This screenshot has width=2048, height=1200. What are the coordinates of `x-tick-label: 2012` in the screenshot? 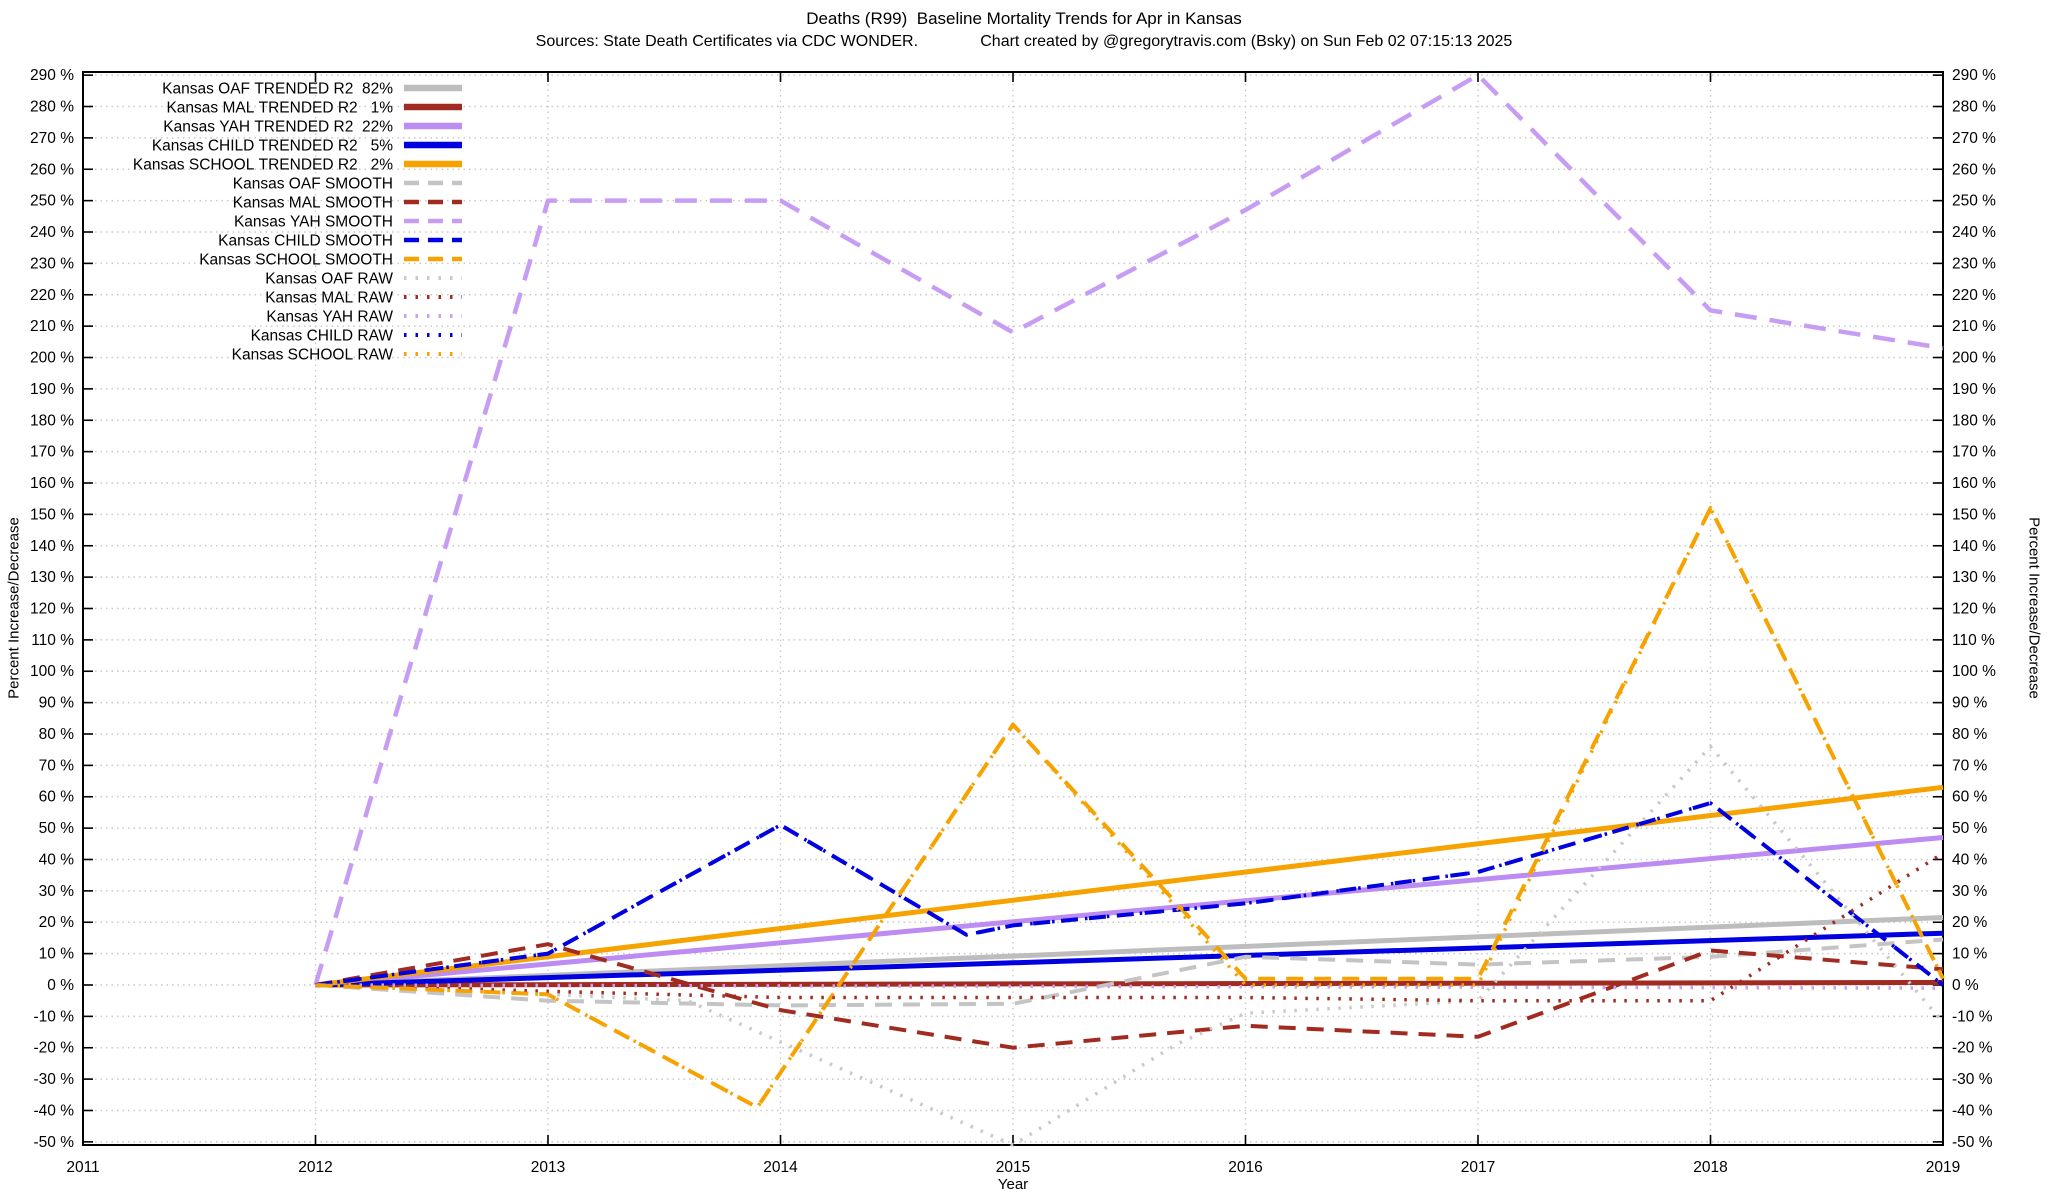 It's located at (315, 1167).